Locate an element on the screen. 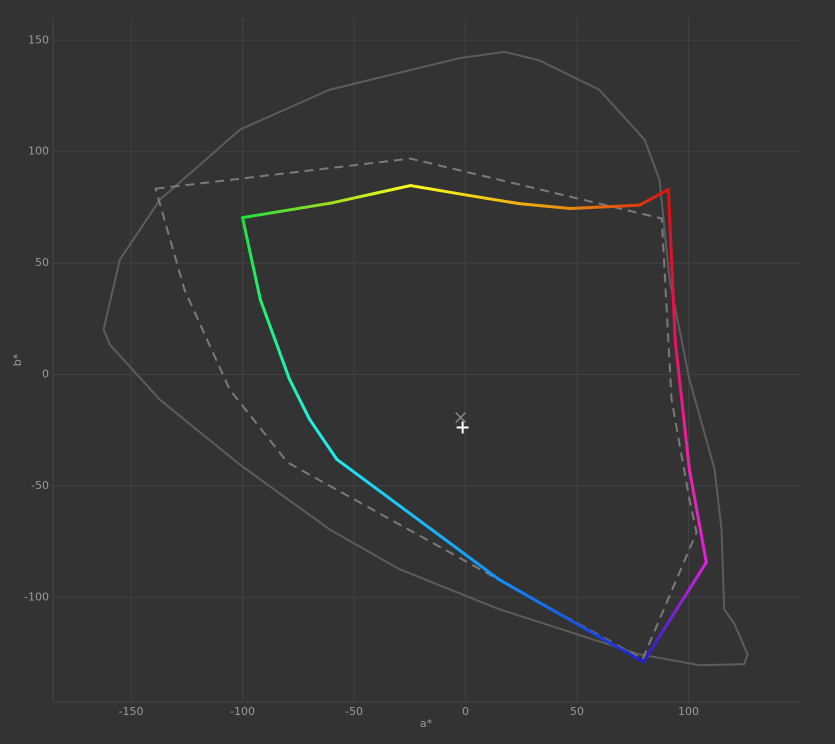 This screenshot has width=835, height=744. y-tick-label: 150 is located at coordinates (38, 39).